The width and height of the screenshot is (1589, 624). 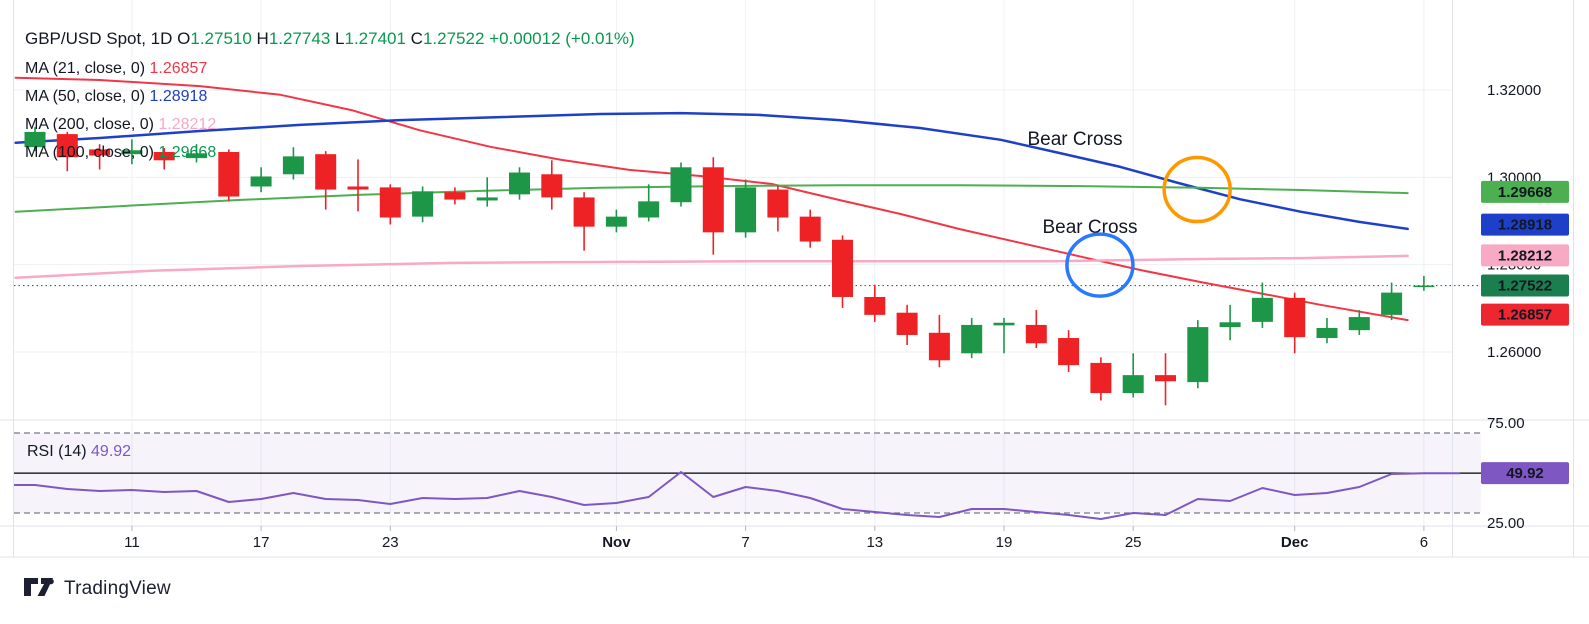 What do you see at coordinates (117, 588) in the screenshot?
I see `brand-wordmark: TradingView` at bounding box center [117, 588].